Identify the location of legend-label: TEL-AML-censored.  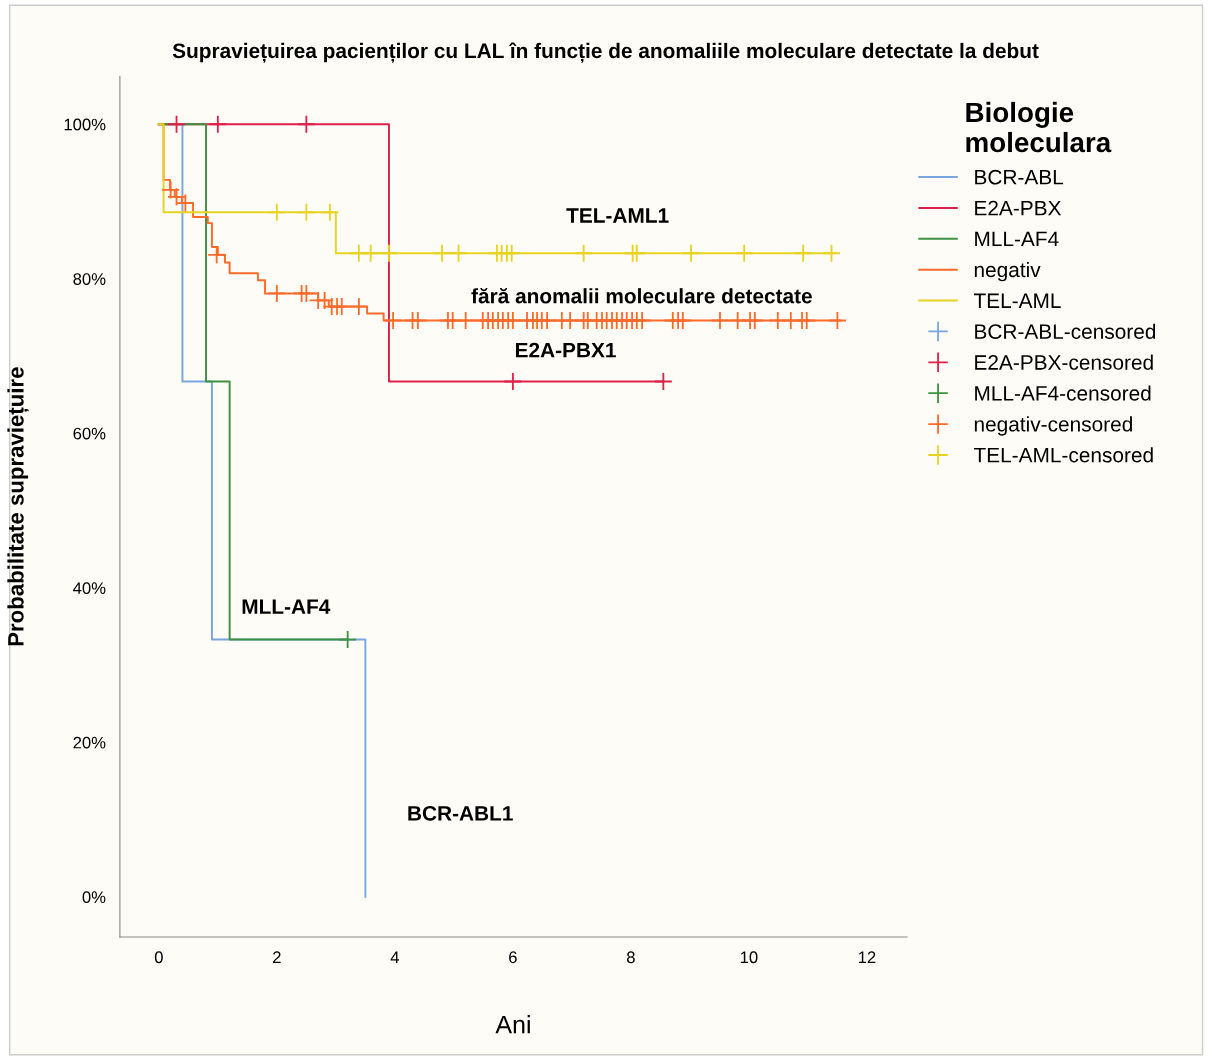
(1063, 455).